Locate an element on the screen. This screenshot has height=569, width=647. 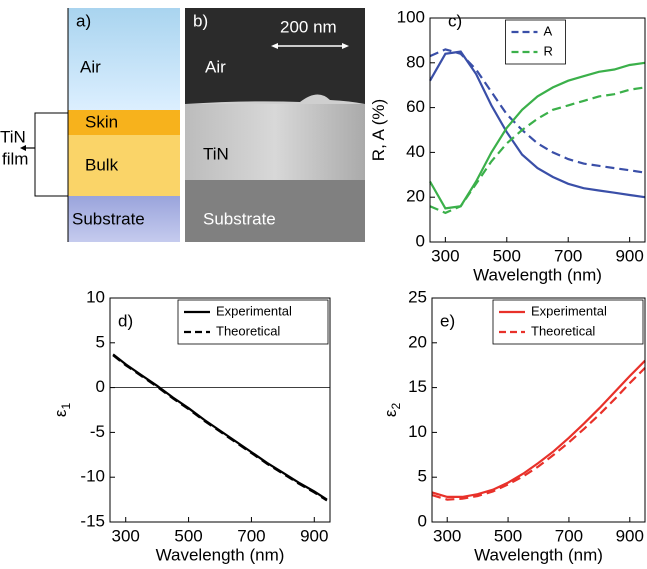
film-label: film is located at coordinates (15, 158).